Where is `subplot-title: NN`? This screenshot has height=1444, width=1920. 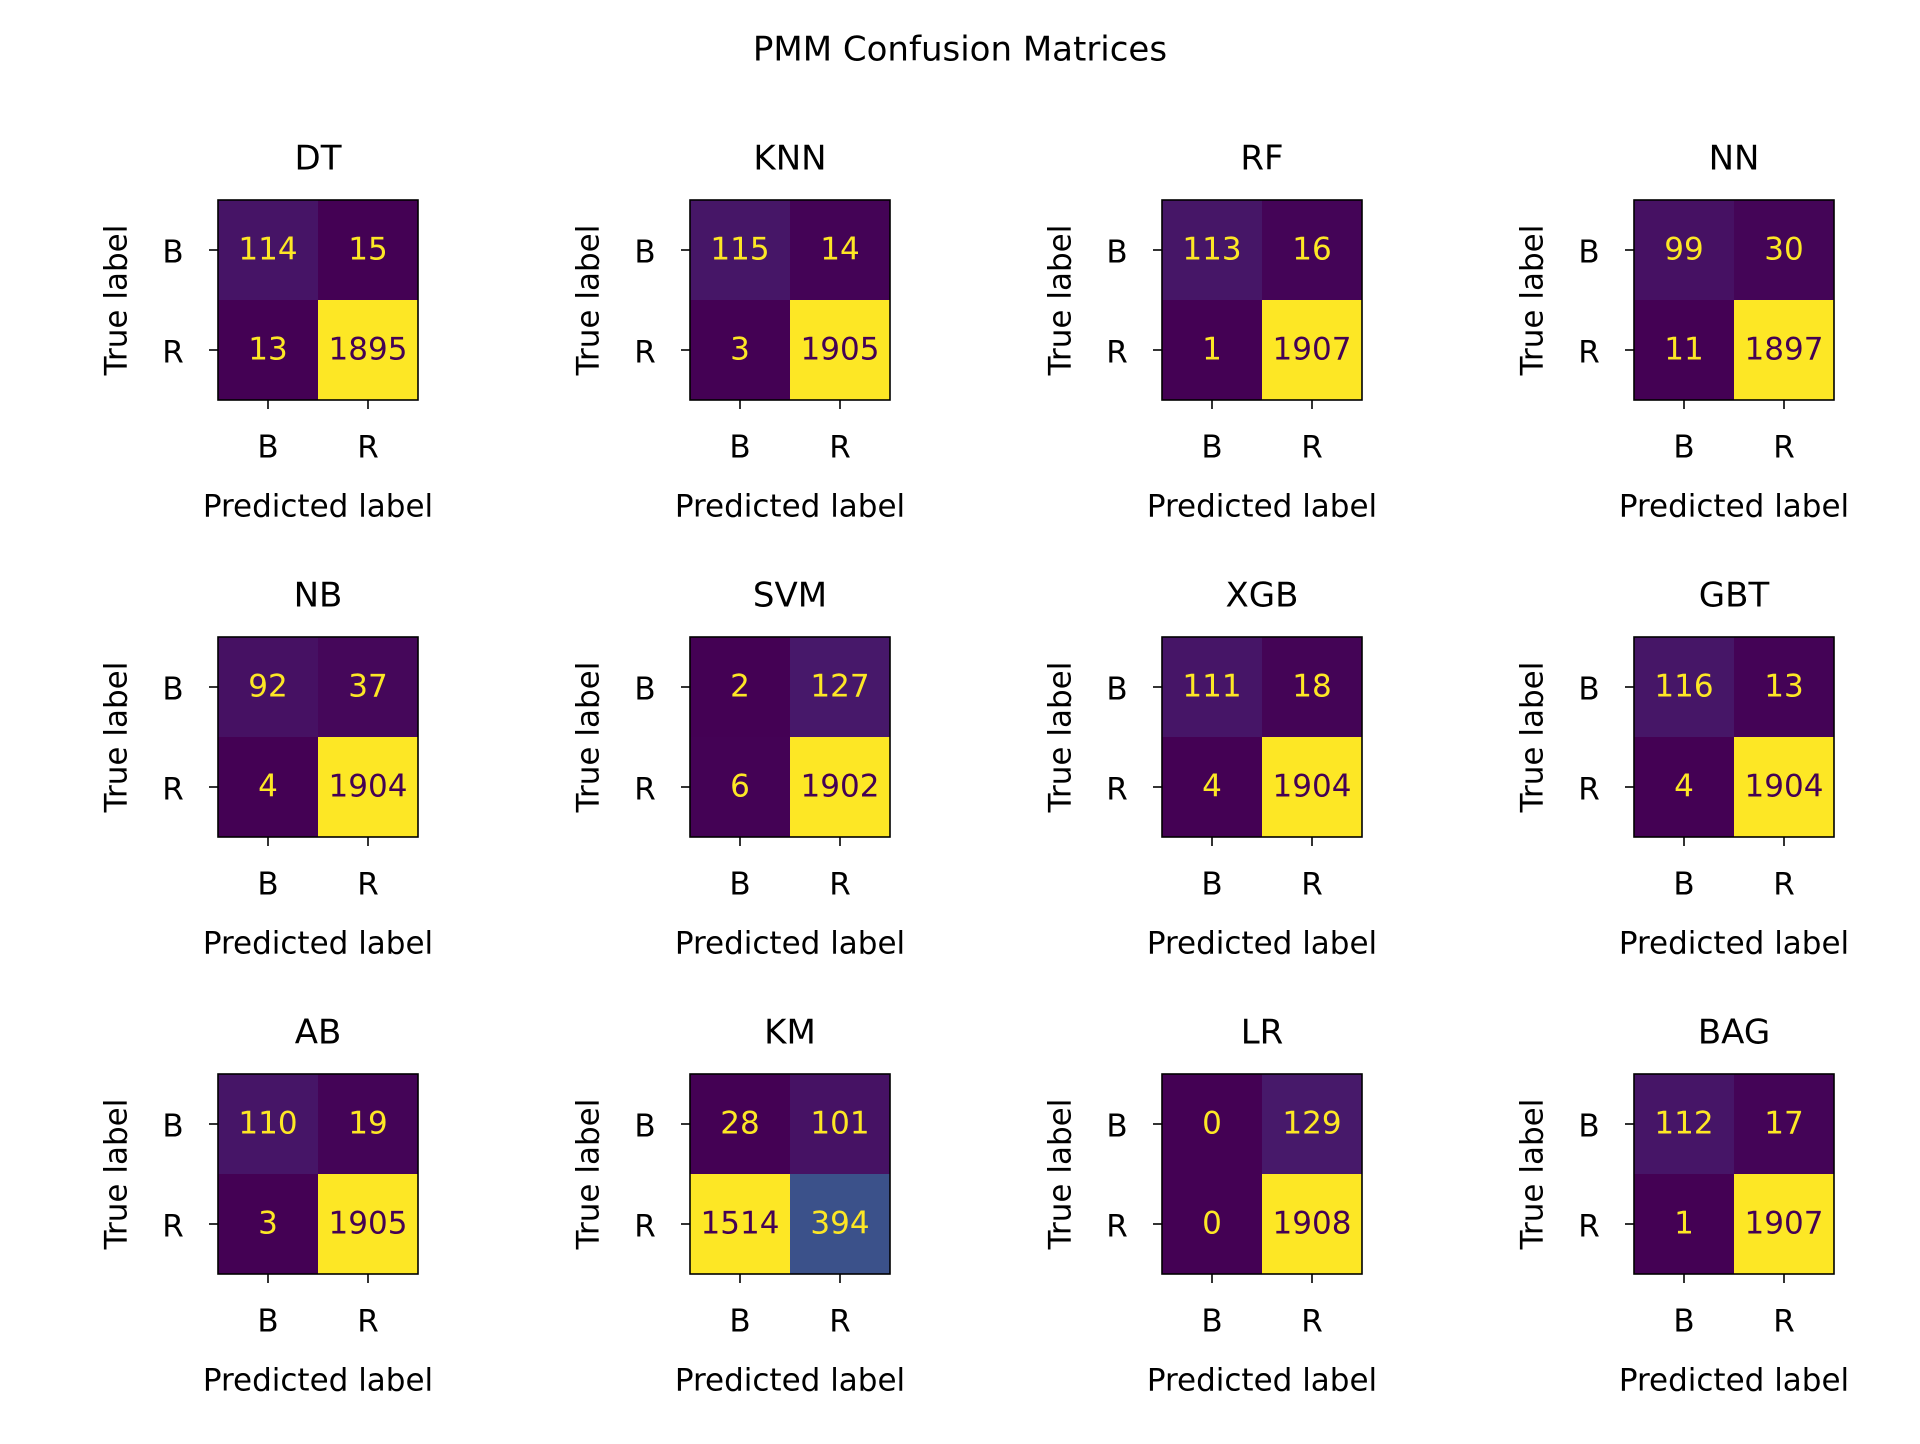 subplot-title: NN is located at coordinates (1734, 159).